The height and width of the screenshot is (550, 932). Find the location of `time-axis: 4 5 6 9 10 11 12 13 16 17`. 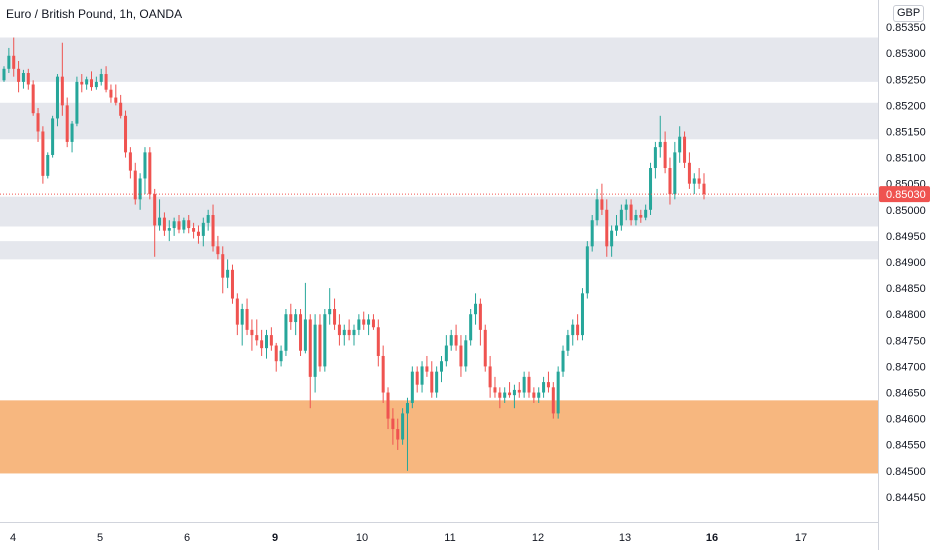

time-axis: 4 5 6 9 10 11 12 13 16 17 is located at coordinates (439, 533).